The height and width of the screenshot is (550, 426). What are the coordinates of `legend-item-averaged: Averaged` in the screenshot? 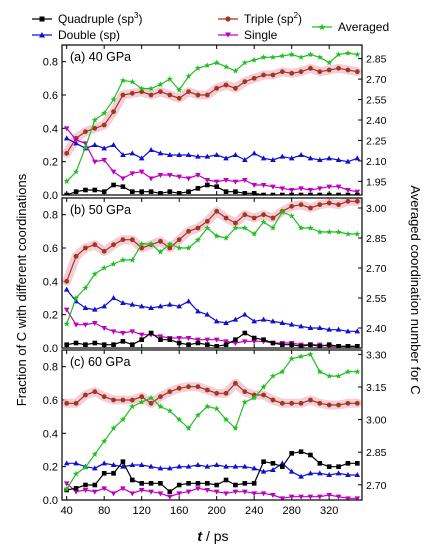 It's located at (350, 27).